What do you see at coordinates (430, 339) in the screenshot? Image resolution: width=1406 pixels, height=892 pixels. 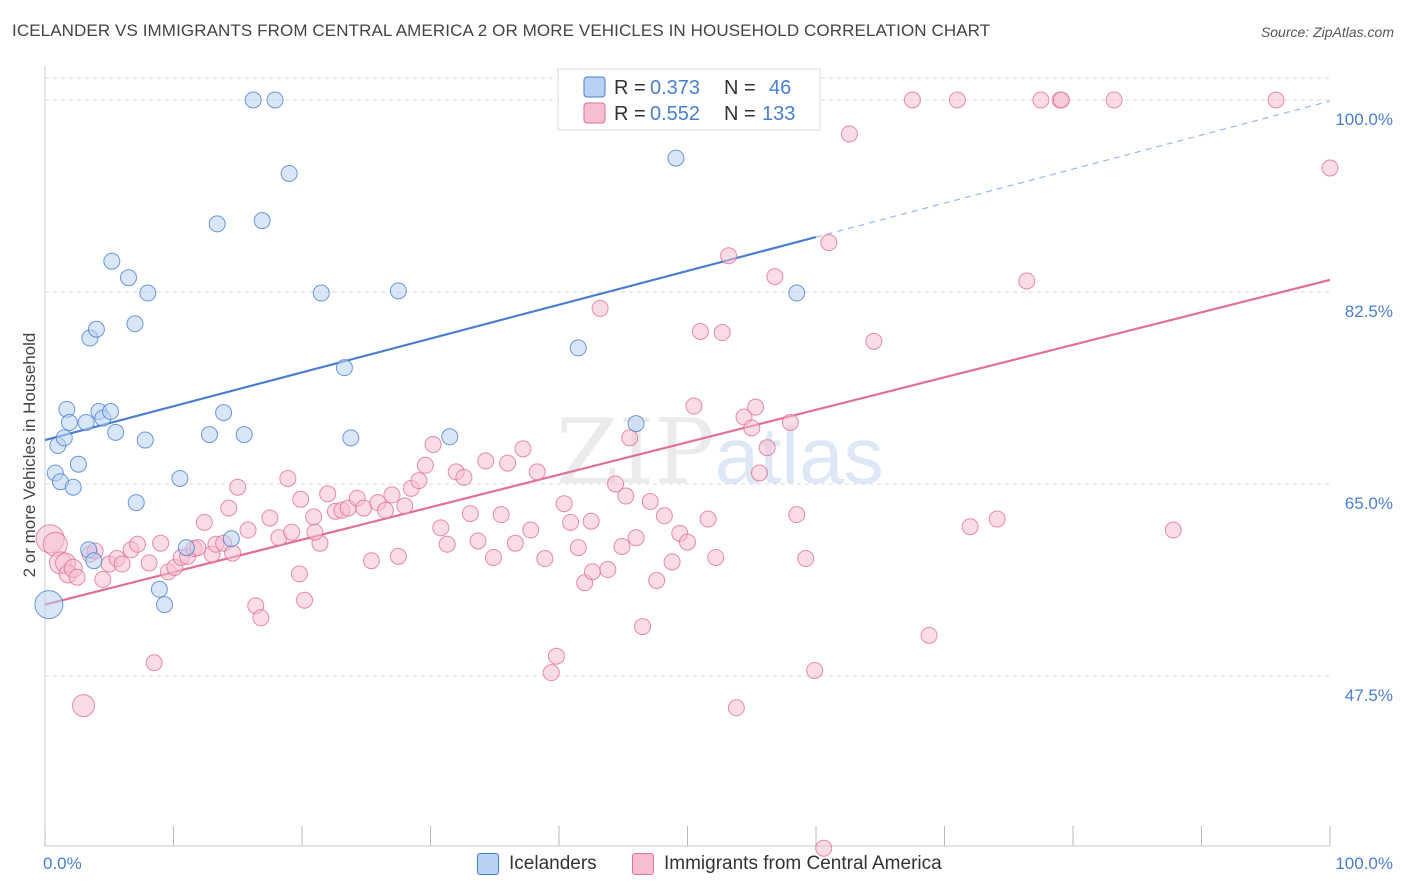 I see `trend-line-icelanders` at bounding box center [430, 339].